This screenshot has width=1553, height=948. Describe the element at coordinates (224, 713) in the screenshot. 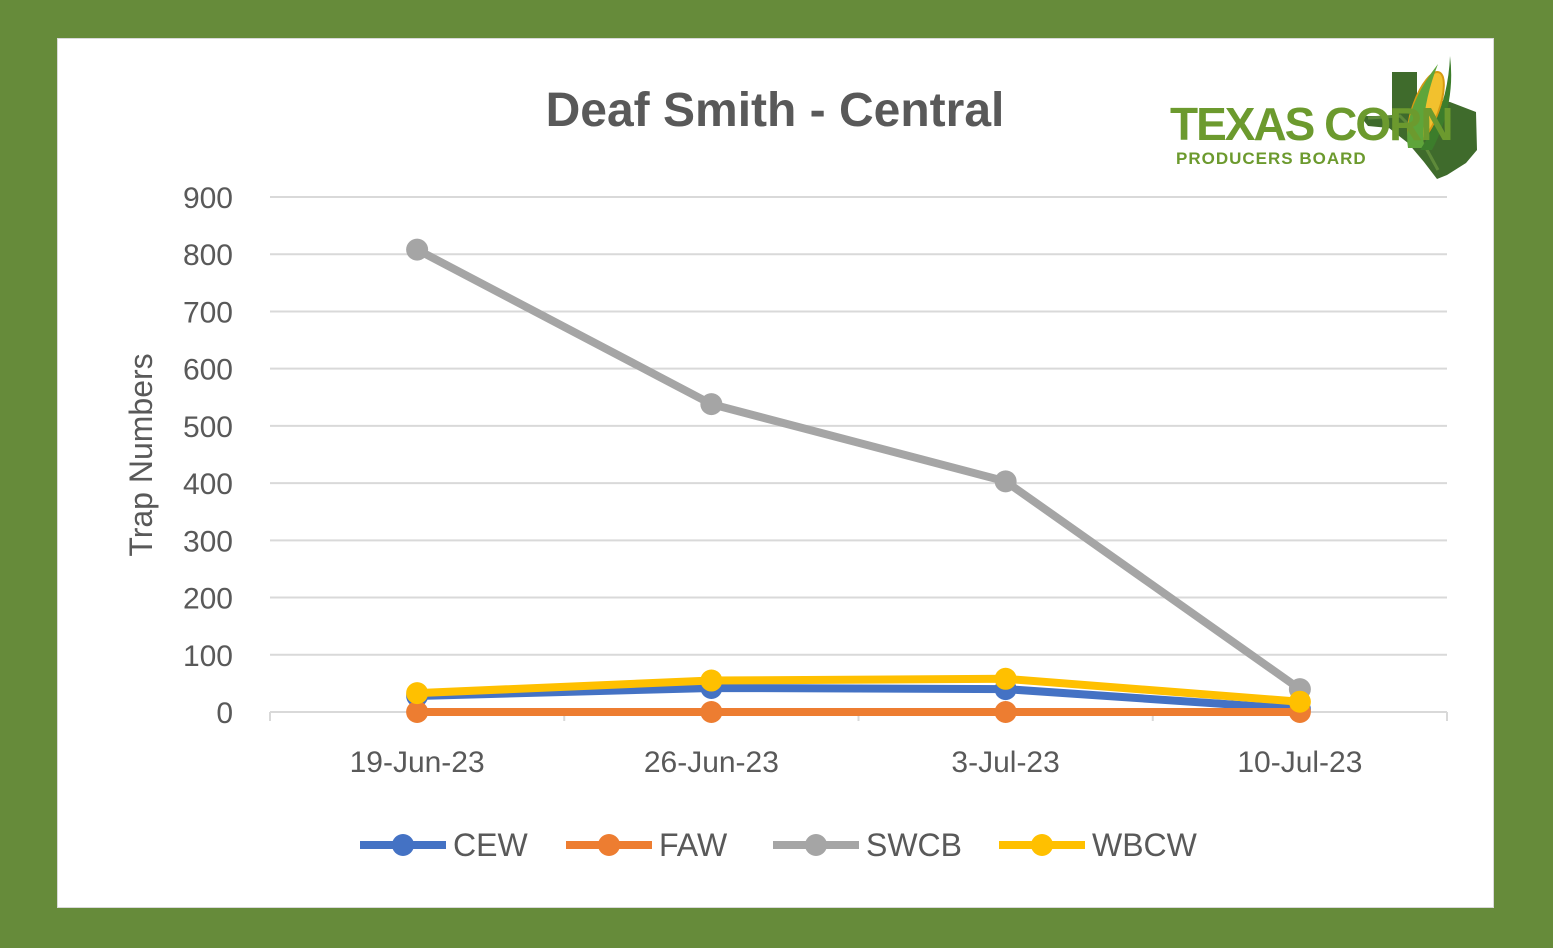

I see `y-tick-label: 0` at that location.